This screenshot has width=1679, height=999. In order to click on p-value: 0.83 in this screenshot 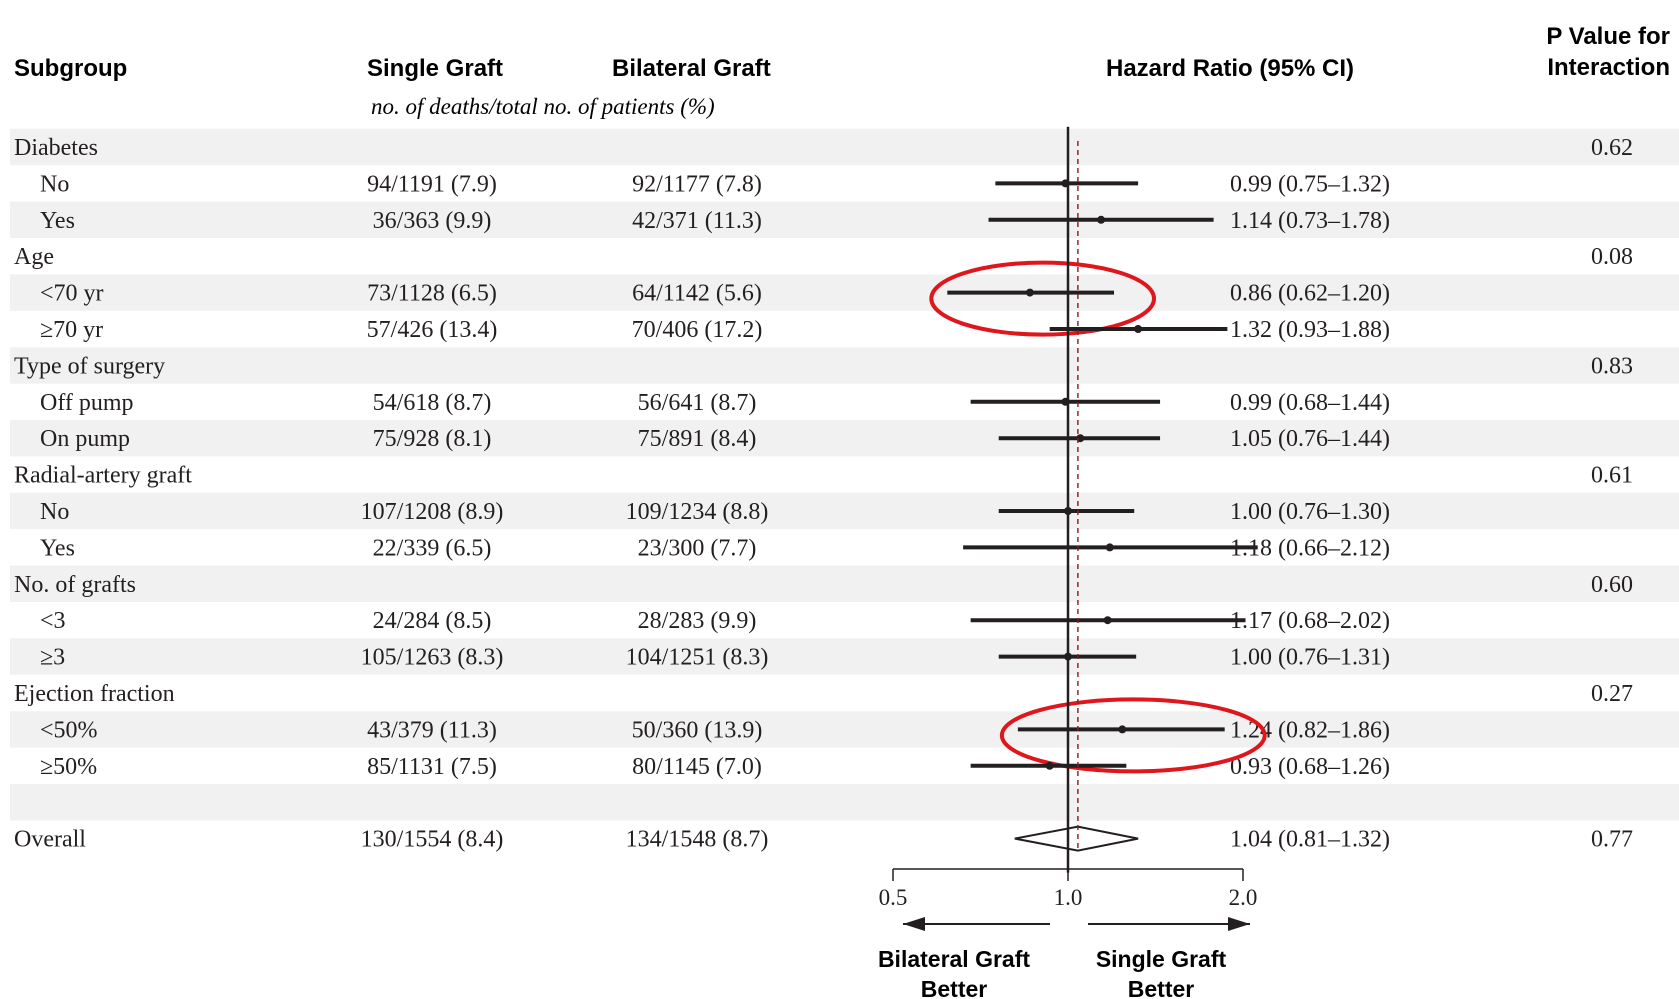, I will do `click(1612, 366)`.